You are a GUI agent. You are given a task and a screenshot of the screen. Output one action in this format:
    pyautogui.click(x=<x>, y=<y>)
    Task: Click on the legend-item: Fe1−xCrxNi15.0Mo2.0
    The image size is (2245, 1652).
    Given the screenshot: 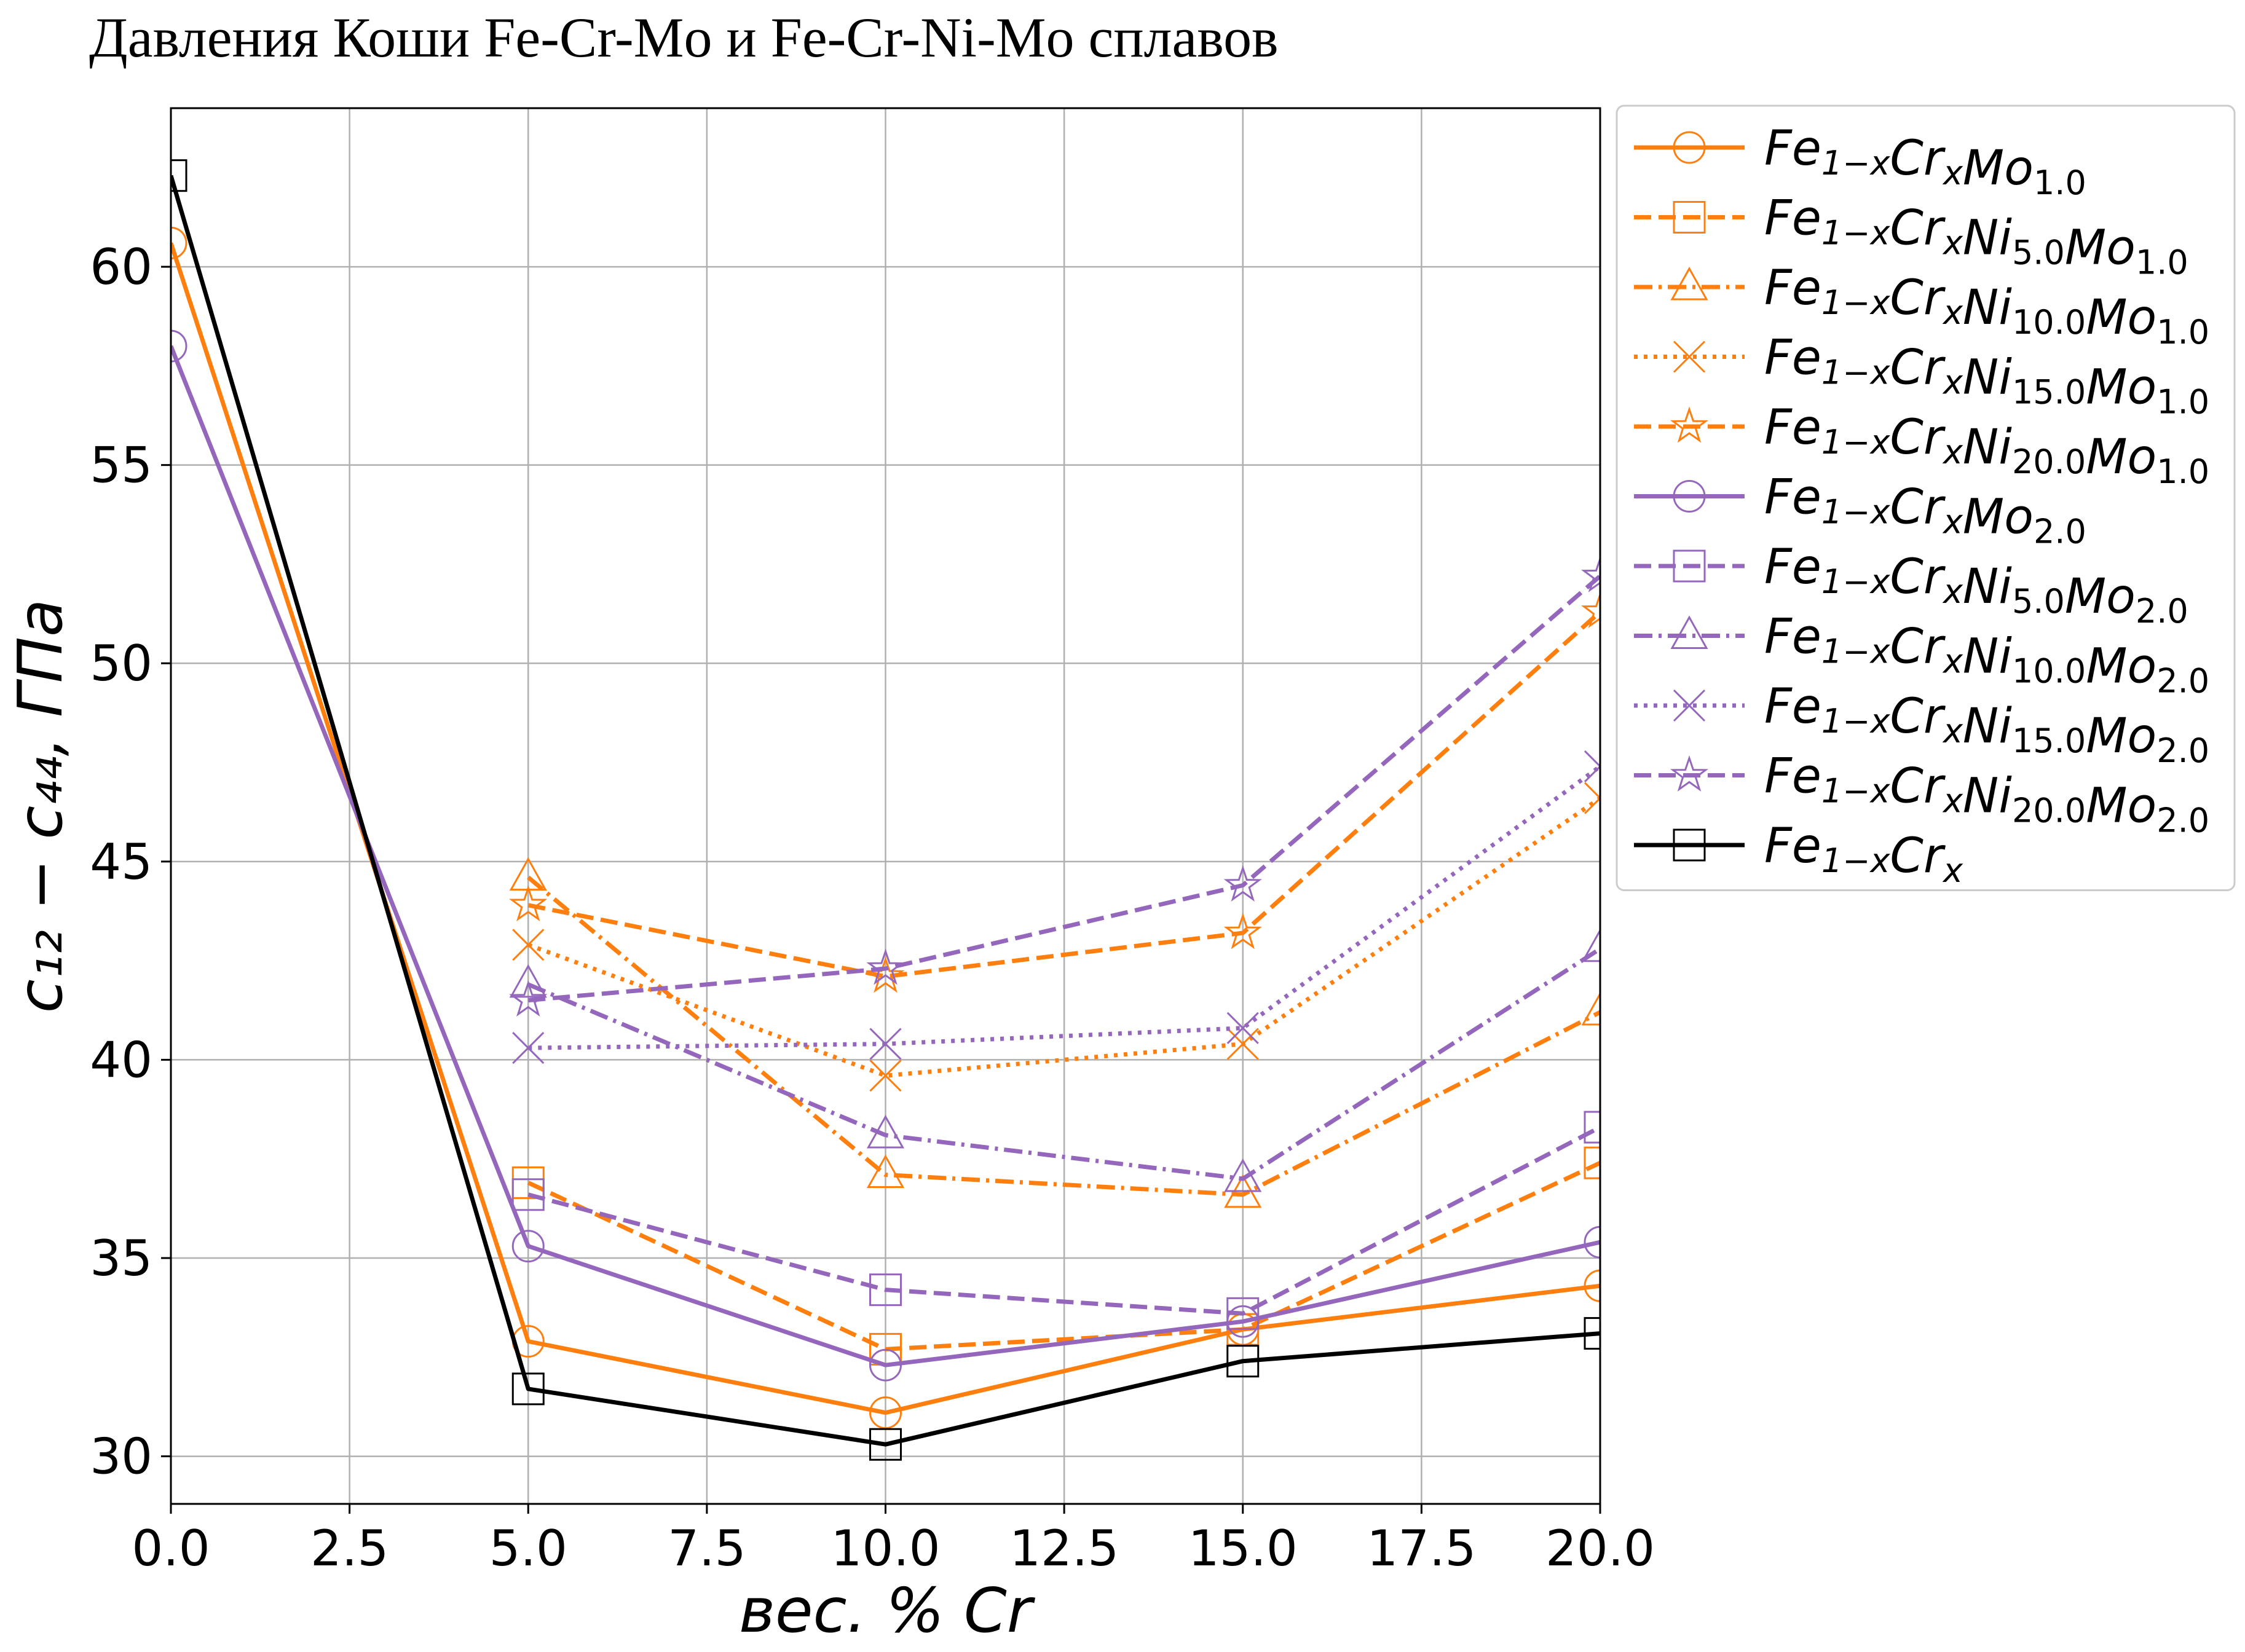 What is the action you would take?
    pyautogui.click(x=1921, y=725)
    